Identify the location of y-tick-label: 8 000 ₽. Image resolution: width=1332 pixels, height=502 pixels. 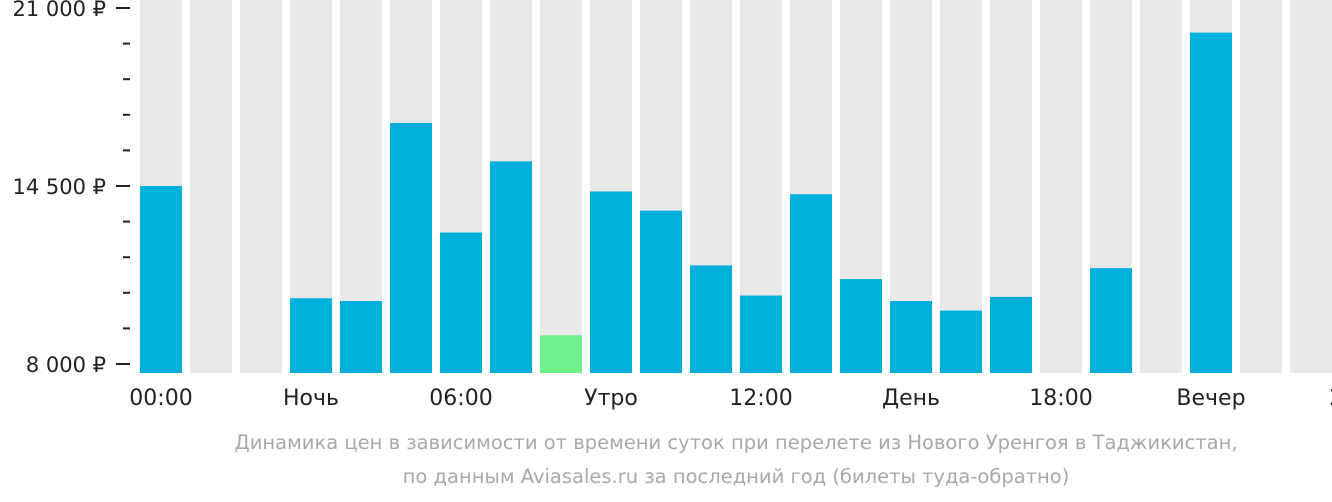
(66, 365).